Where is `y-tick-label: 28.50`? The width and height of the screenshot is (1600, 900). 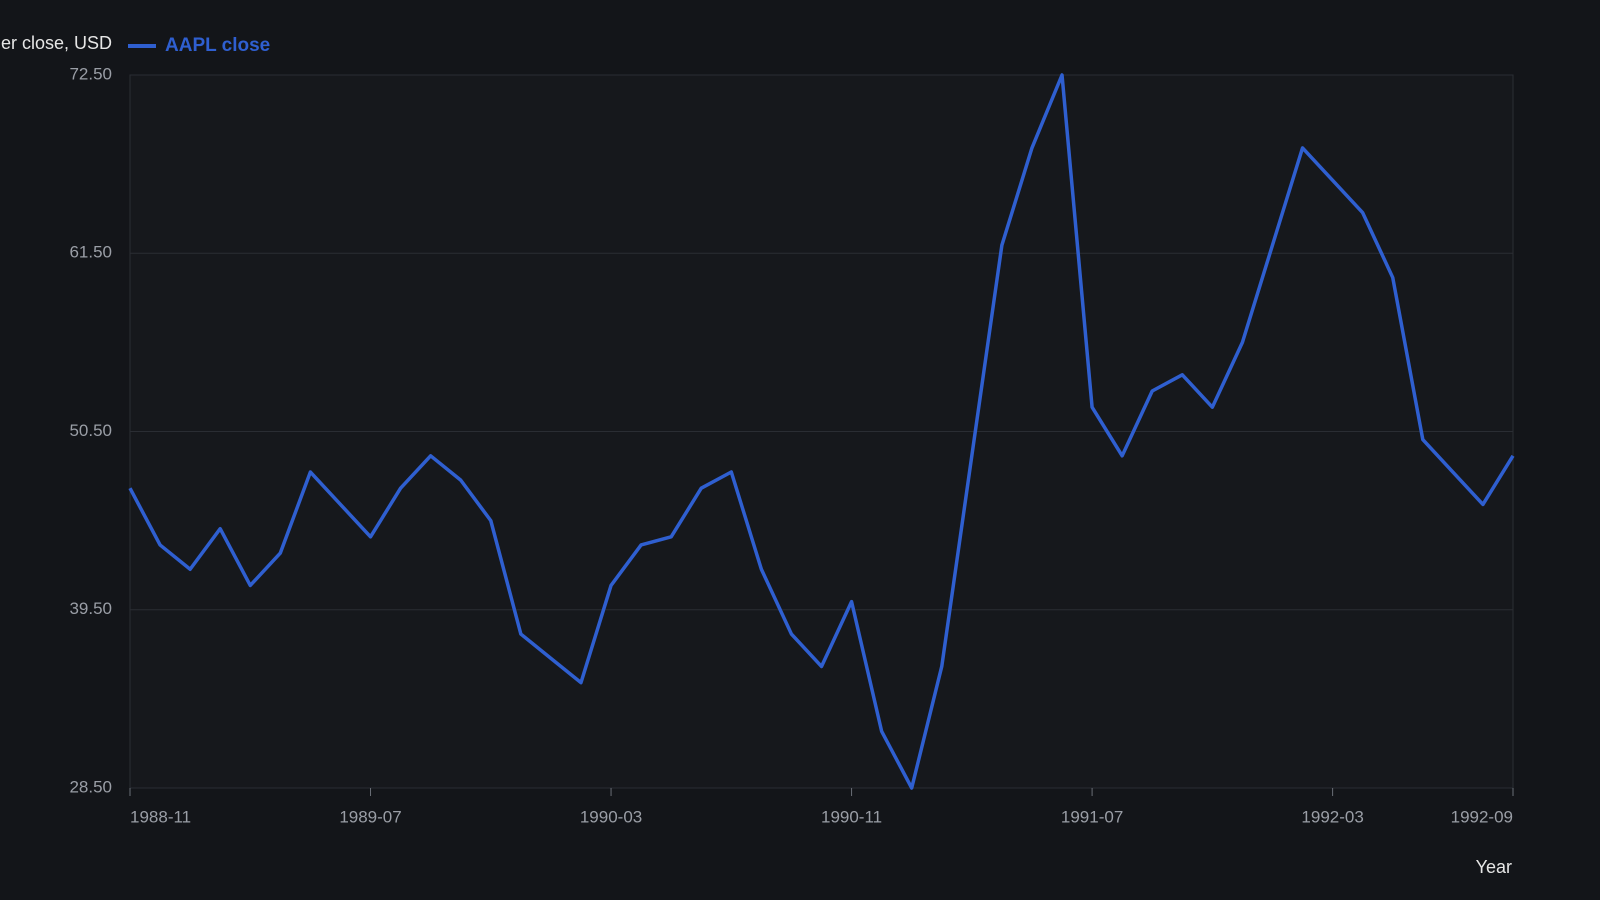
y-tick-label: 28.50 is located at coordinates (90, 786).